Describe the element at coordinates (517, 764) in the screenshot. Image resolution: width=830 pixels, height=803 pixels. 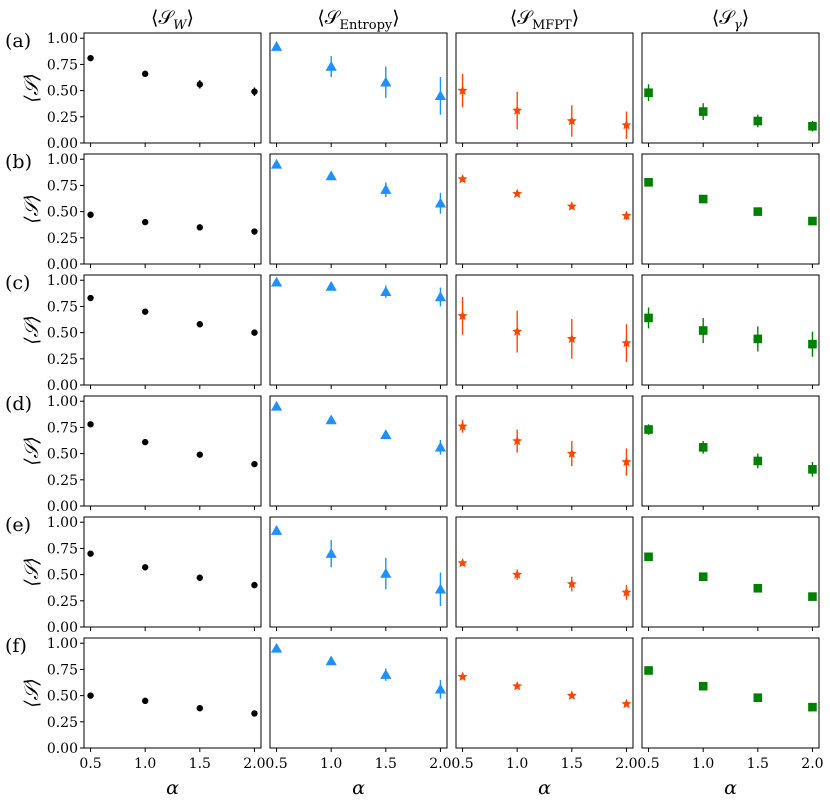
I see `x-tick-label-3-2: 1.0` at that location.